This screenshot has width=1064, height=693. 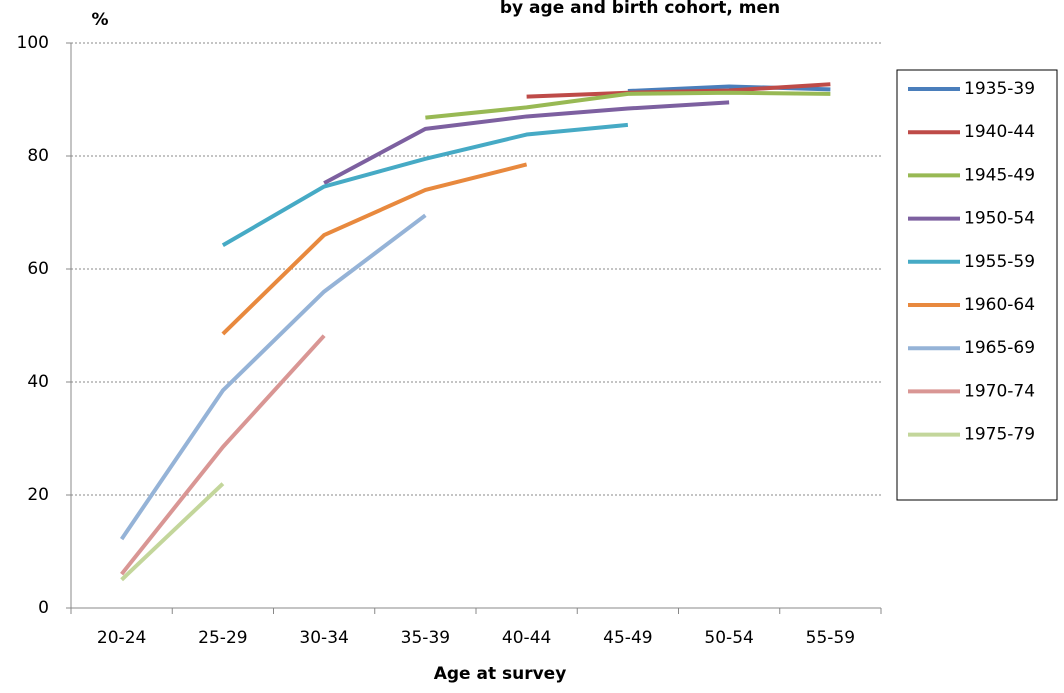 What do you see at coordinates (500, 674) in the screenshot?
I see `x-axis-label: Age at survey` at bounding box center [500, 674].